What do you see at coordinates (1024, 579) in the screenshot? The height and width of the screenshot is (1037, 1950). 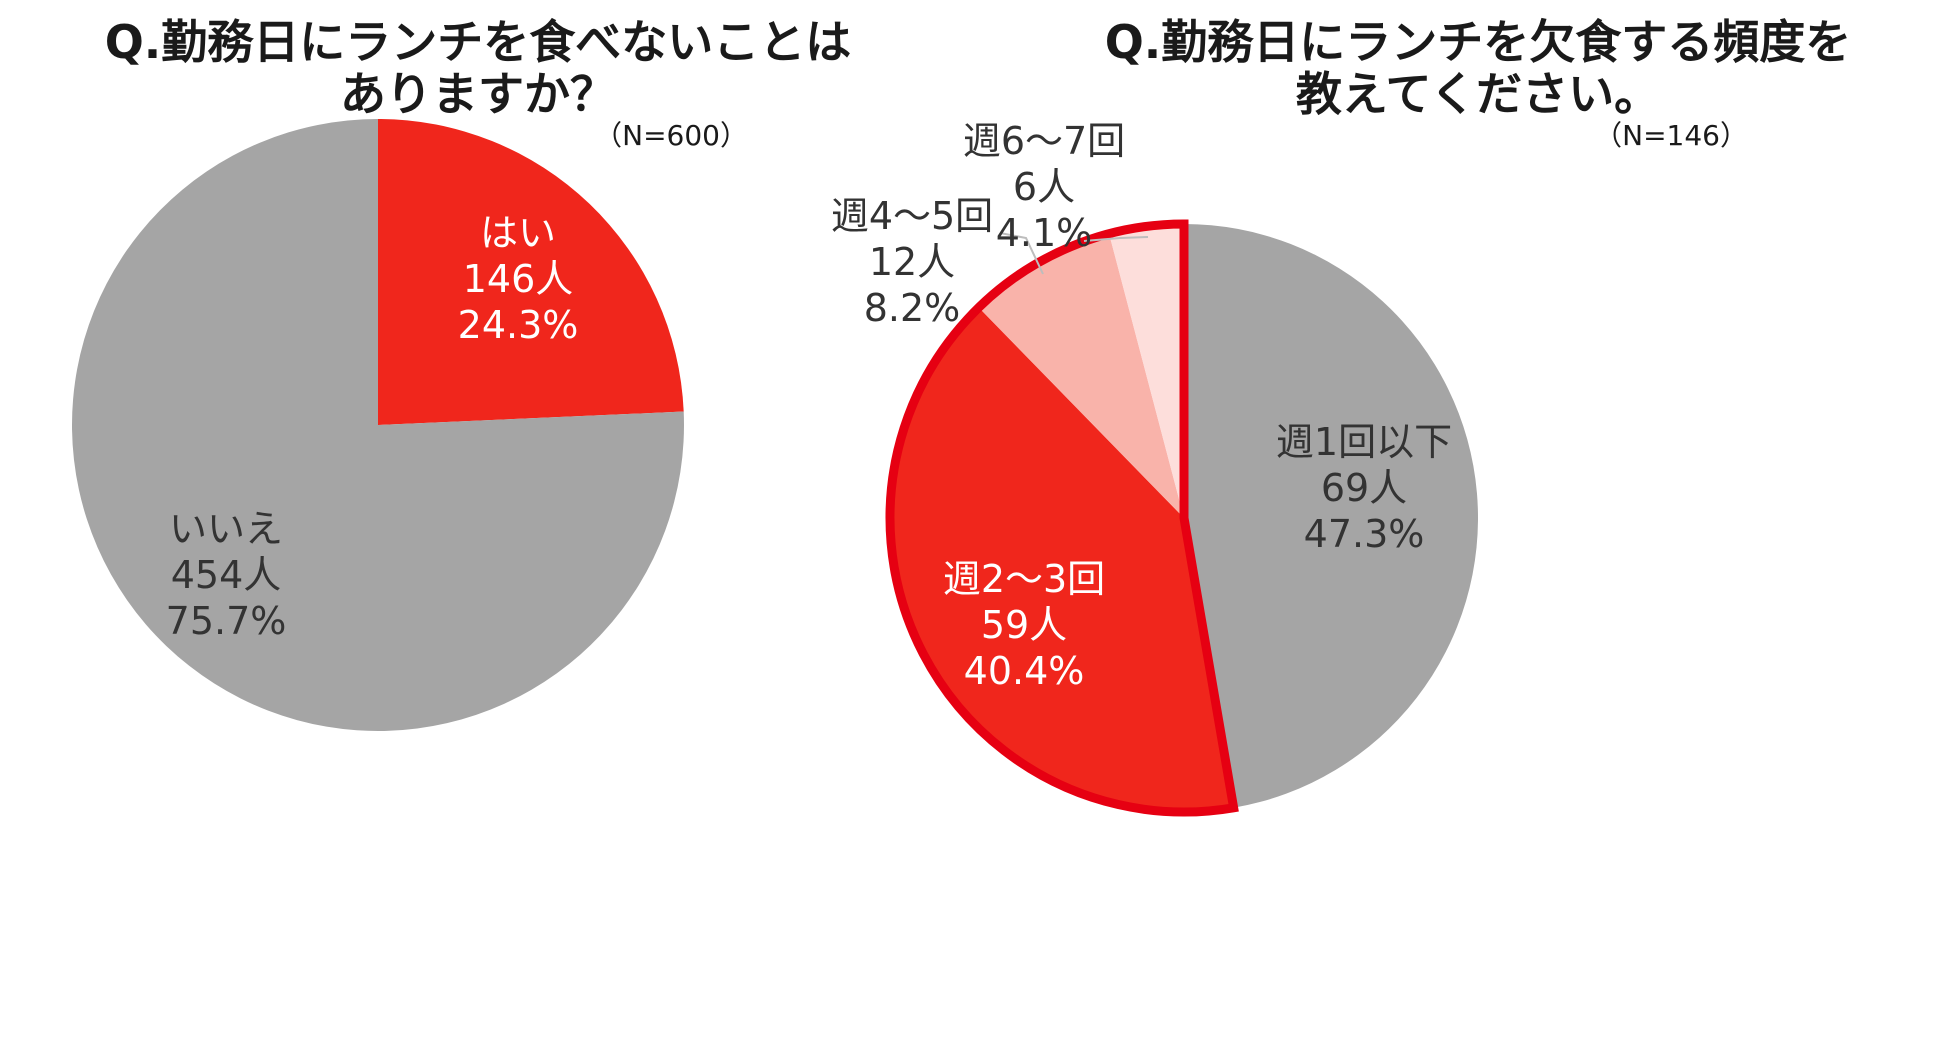 I see `slice-name-label: 週2～3回` at bounding box center [1024, 579].